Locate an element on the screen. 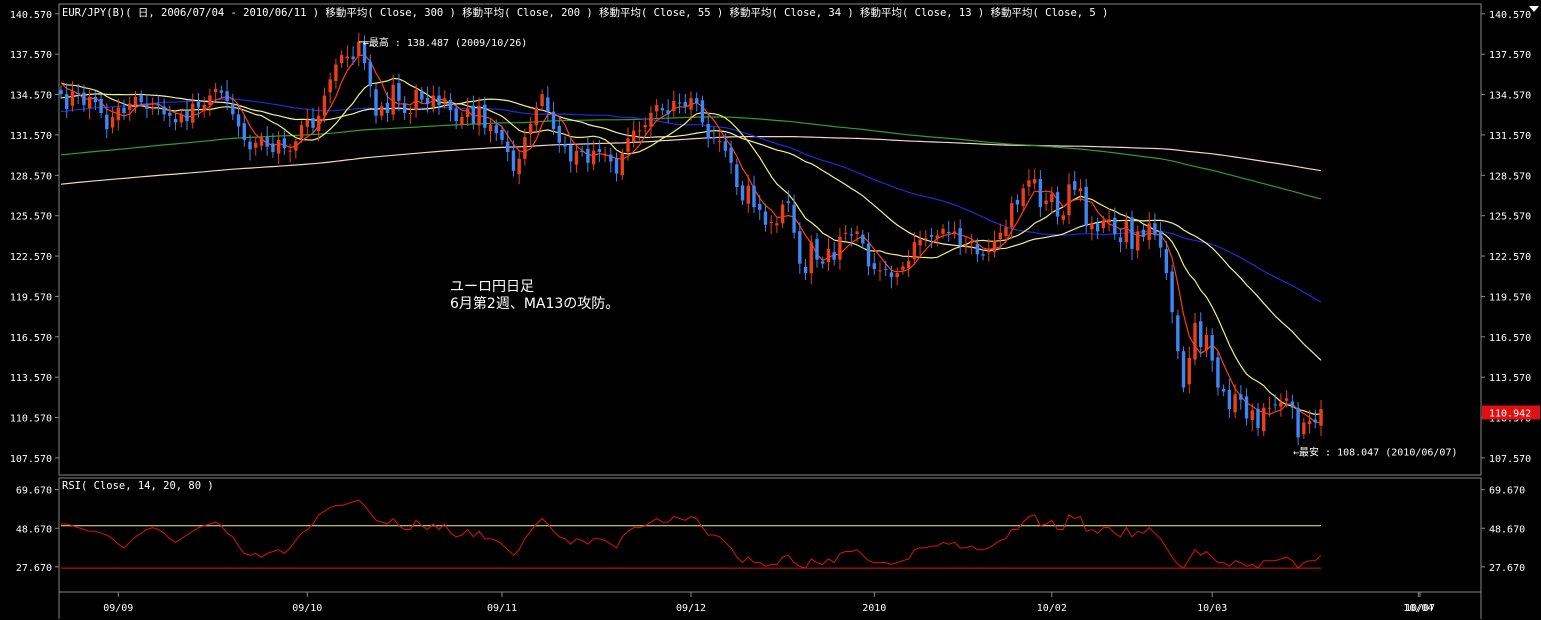 Image resolution: width=1541 pixels, height=620 pixels. price-tick-label-left: 137.570 is located at coordinates (31, 55).